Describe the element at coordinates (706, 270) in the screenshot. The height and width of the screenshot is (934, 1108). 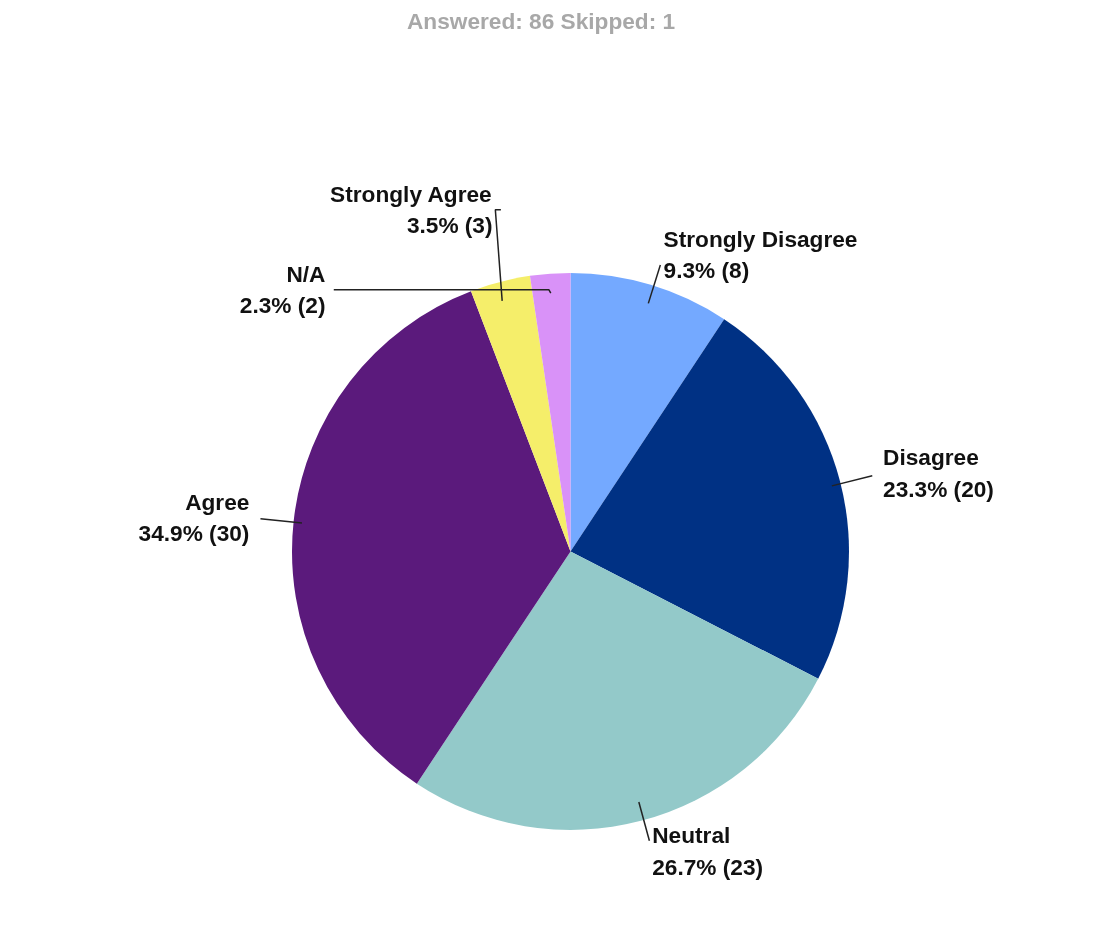
I see `data-label: 9.3% (8)` at that location.